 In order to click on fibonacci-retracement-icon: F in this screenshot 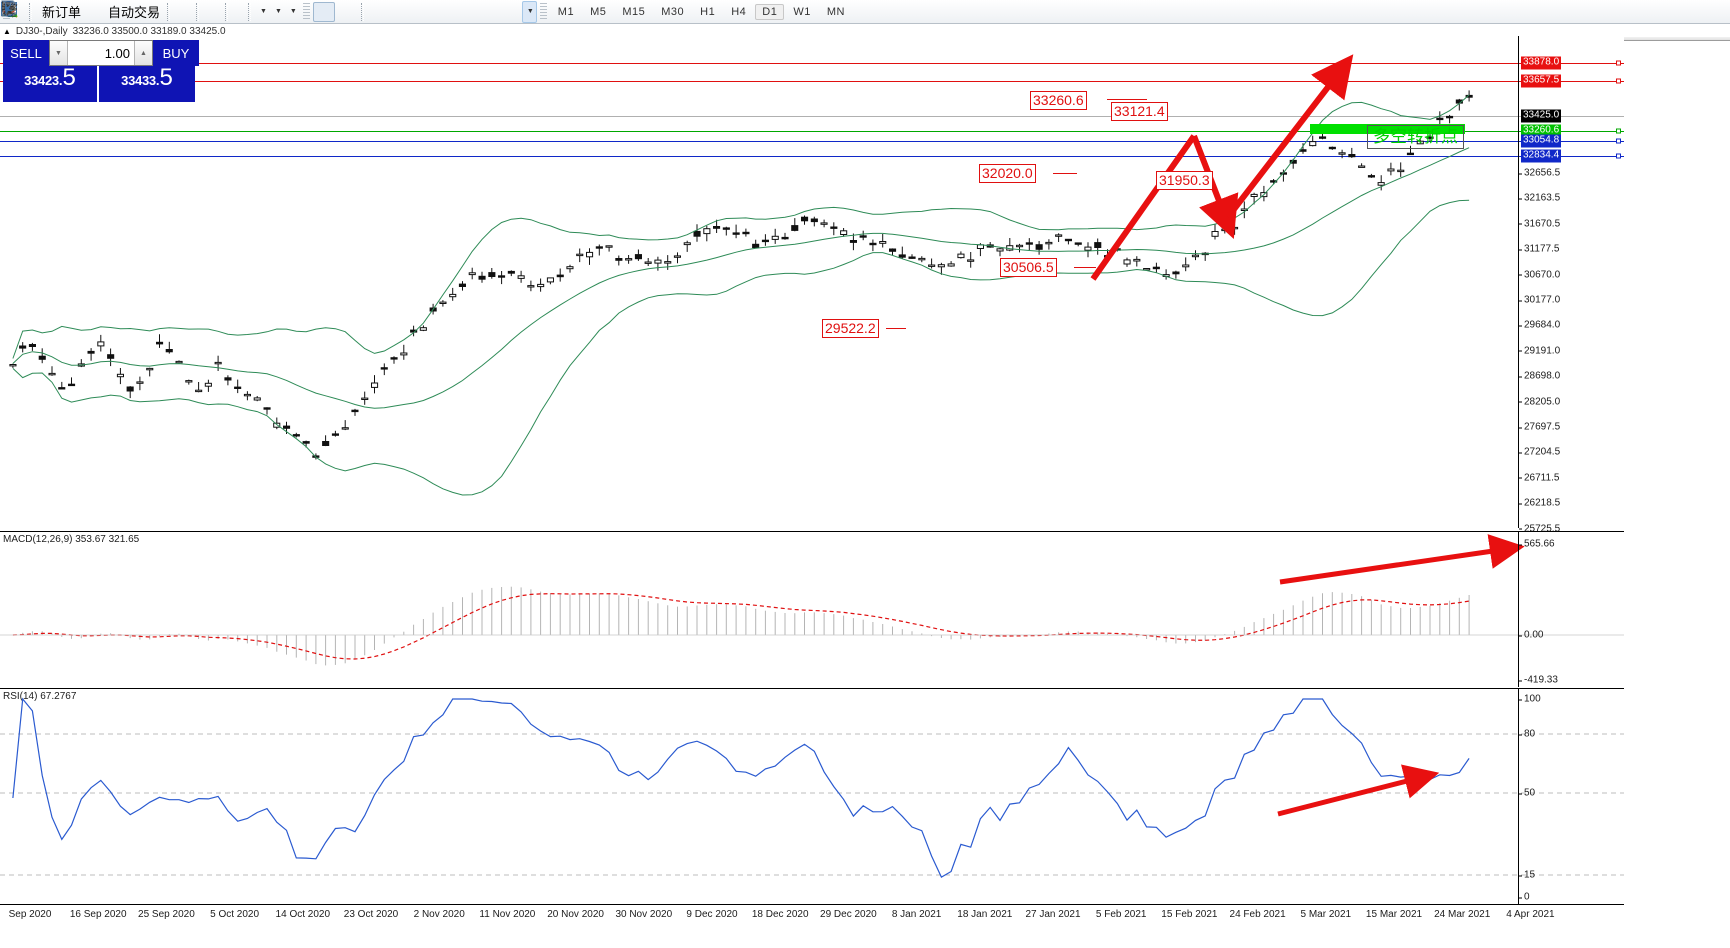, I will do `click(240, 12)`.